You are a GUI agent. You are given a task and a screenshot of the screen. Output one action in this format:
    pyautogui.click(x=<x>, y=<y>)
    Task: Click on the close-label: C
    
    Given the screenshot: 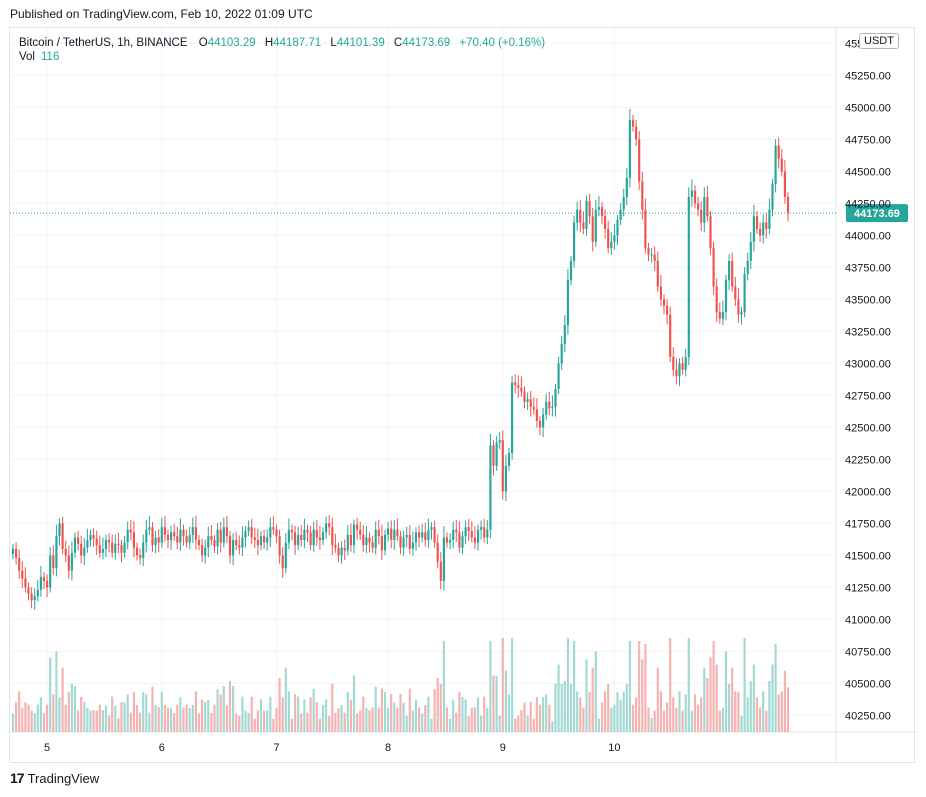 What is the action you would take?
    pyautogui.click(x=398, y=43)
    